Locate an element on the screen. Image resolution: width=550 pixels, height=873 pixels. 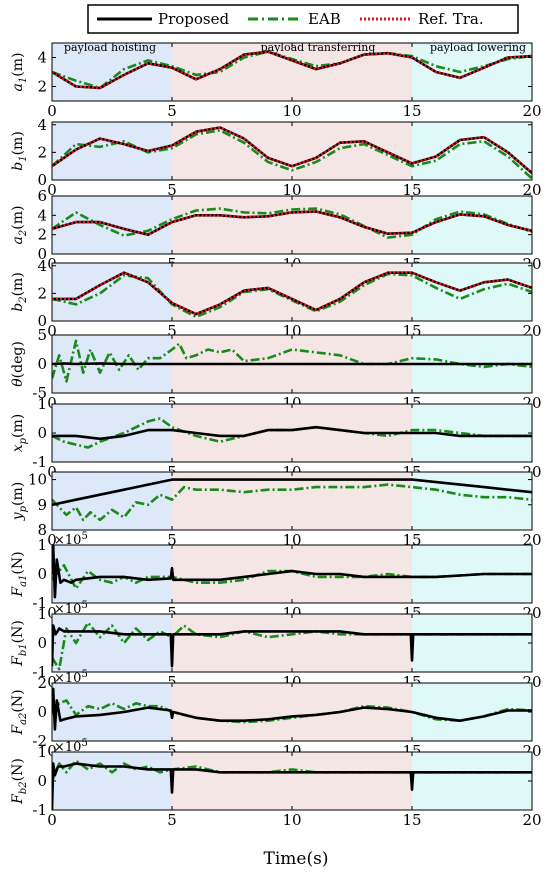
y-label-subscript-1: 1 is located at coordinates (23, 158).